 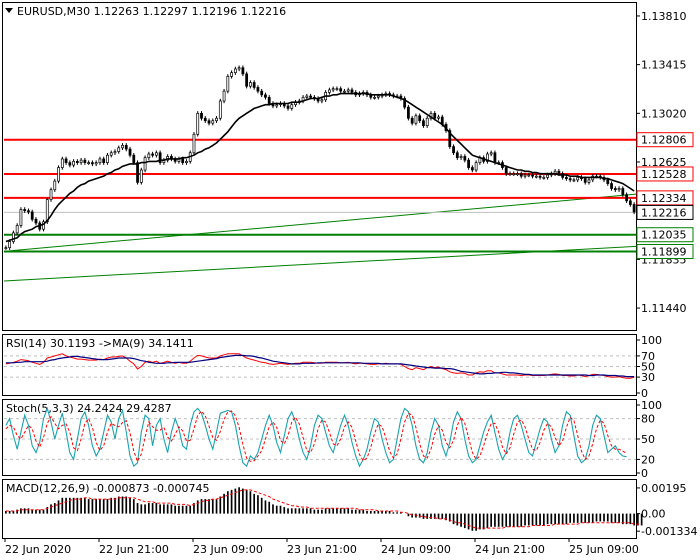 I want to click on stoch-header: Stoch(5,3,3) 24.2424 29.4287, so click(x=89, y=408).